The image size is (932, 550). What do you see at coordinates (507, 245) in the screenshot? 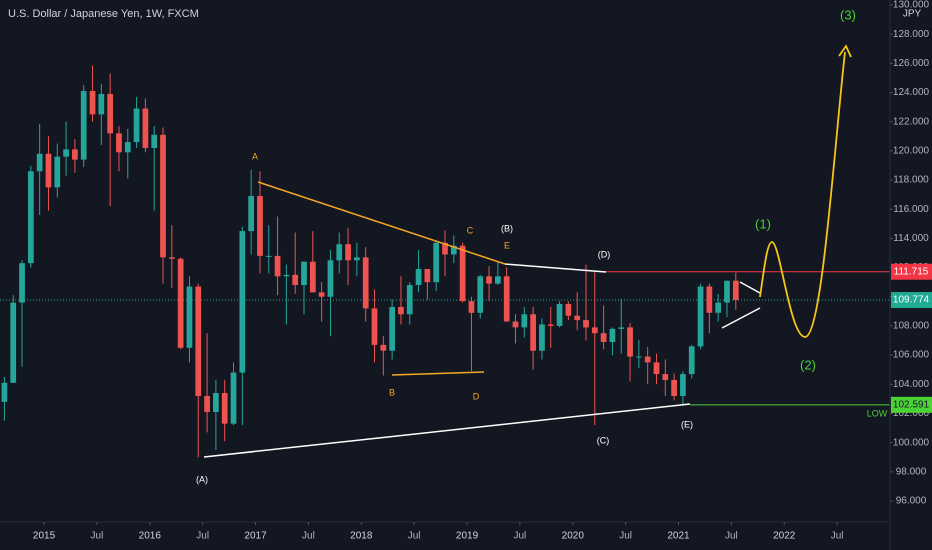
I see `annotation: E` at bounding box center [507, 245].